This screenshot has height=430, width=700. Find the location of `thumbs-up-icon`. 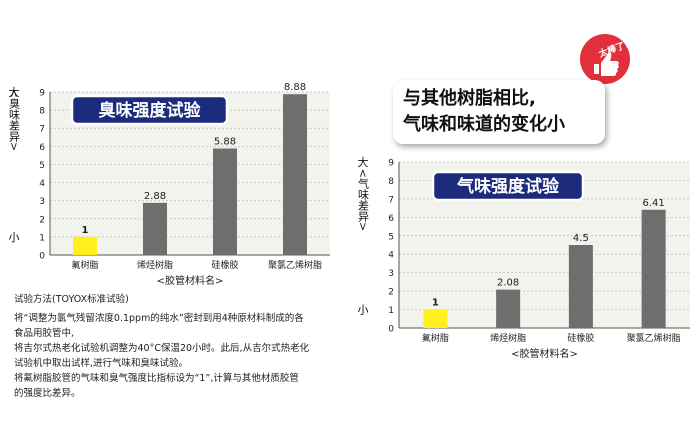

thumbs-up-icon is located at coordinates (605, 59).